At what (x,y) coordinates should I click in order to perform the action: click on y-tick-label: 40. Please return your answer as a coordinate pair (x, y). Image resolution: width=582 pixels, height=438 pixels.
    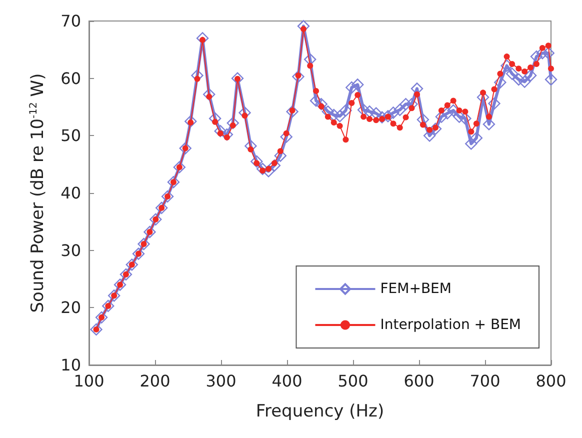
    Looking at the image, I should click on (70, 193).